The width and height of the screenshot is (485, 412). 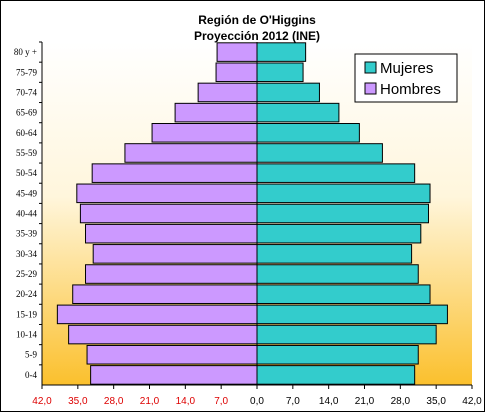 What do you see at coordinates (31, 355) in the screenshot?
I see `y-tick-label: 5-9` at bounding box center [31, 355].